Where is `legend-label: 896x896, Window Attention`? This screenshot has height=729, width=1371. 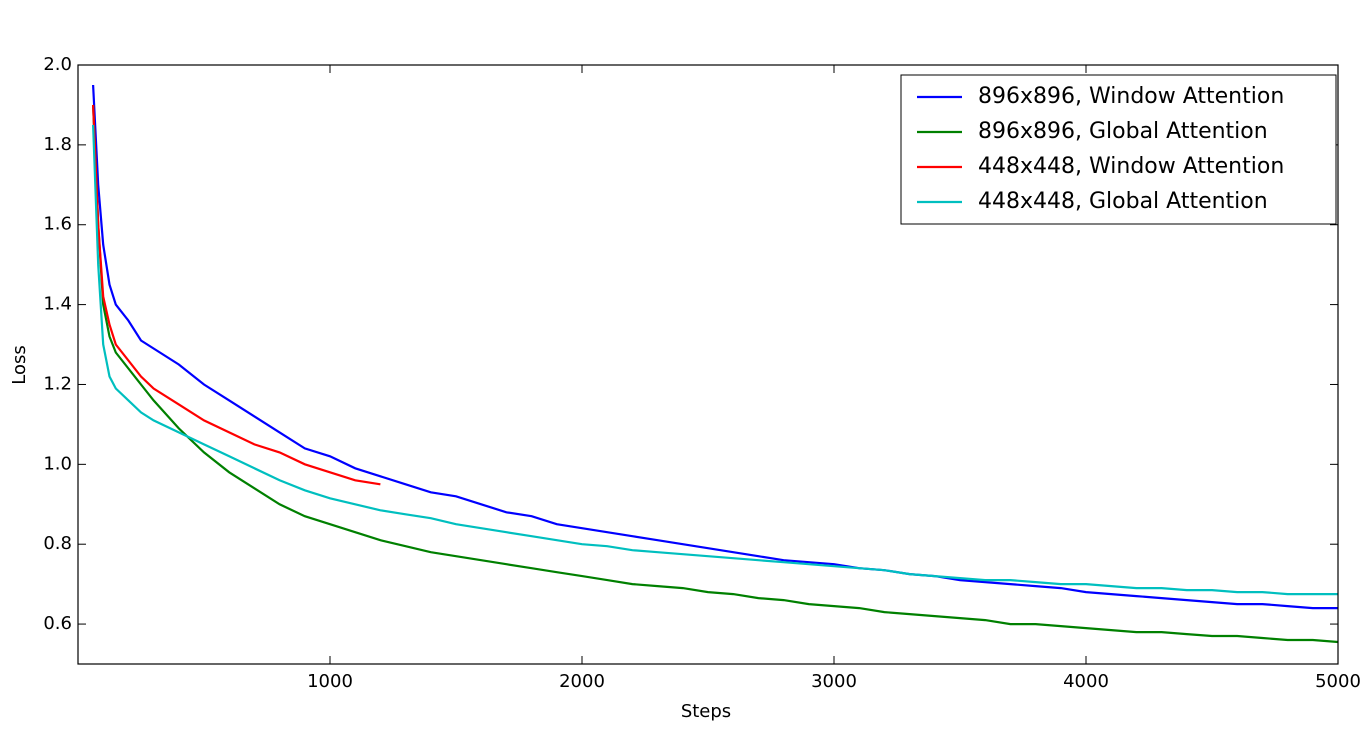
legend-label: 896x896, Window Attention is located at coordinates (1131, 96).